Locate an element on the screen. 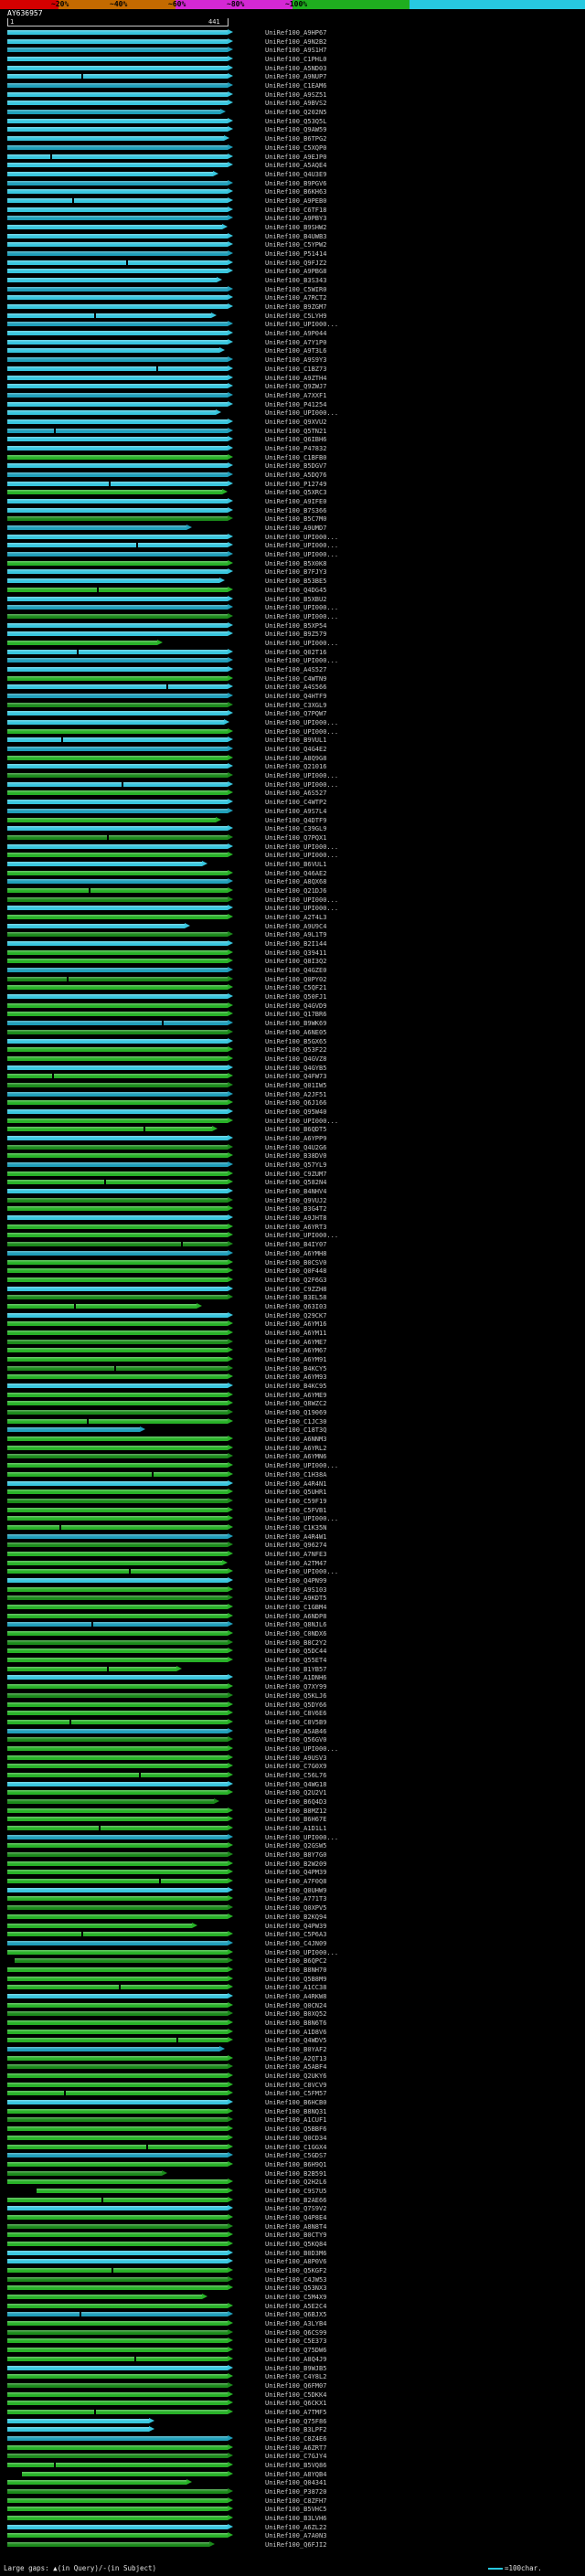 This screenshot has height=2576, width=585. hit-label: UniRef100_A9SZ51 is located at coordinates (296, 94).